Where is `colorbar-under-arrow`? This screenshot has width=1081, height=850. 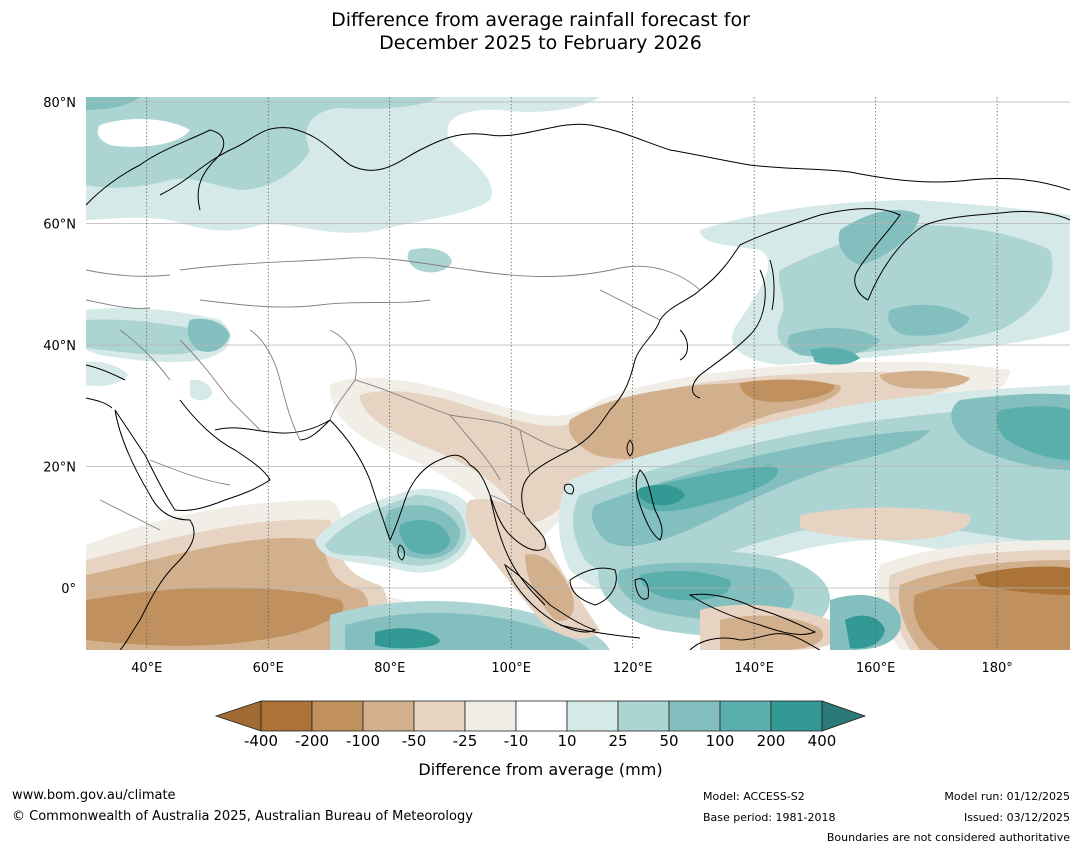 colorbar-under-arrow is located at coordinates (238, 716).